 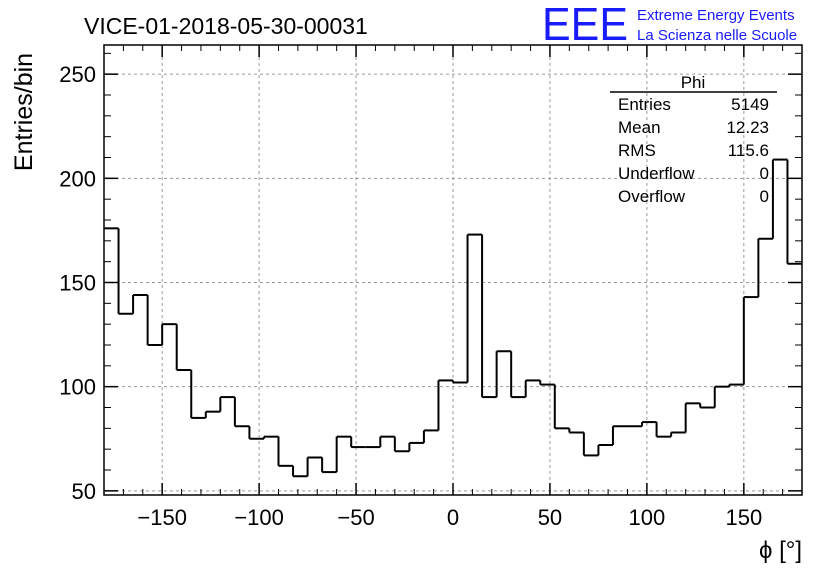 I want to click on x-tick-label: −50, so click(x=355, y=517).